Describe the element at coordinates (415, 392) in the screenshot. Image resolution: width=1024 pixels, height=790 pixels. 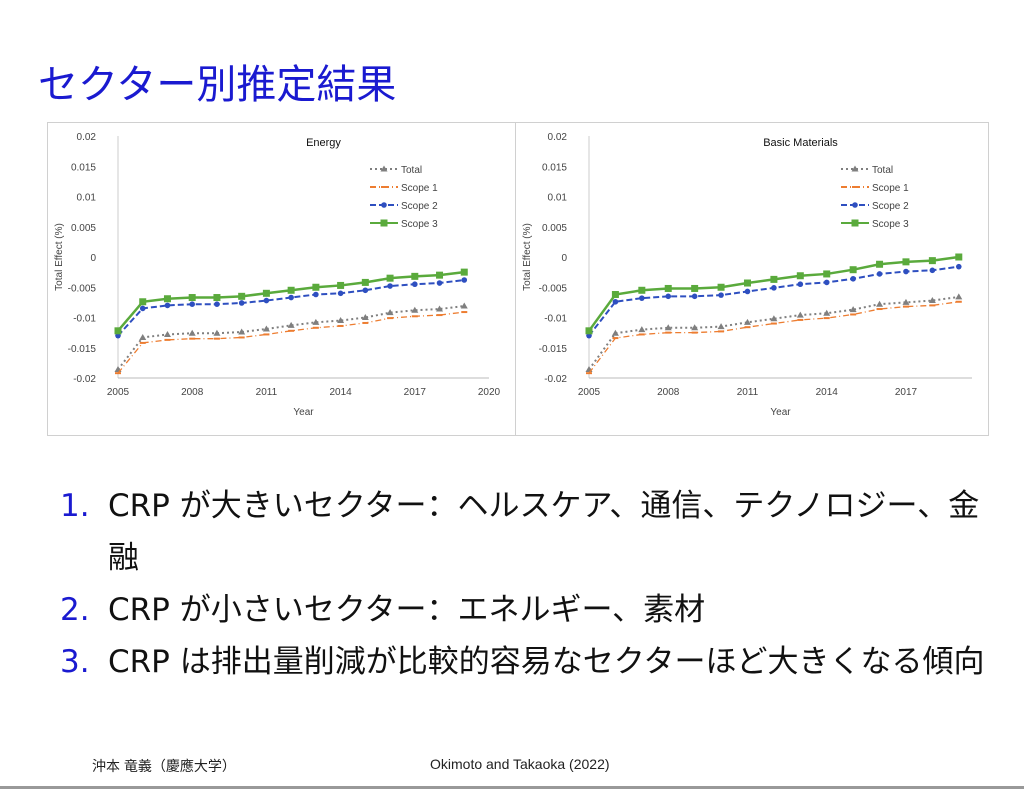
I see `x-tick-label: 2017` at that location.